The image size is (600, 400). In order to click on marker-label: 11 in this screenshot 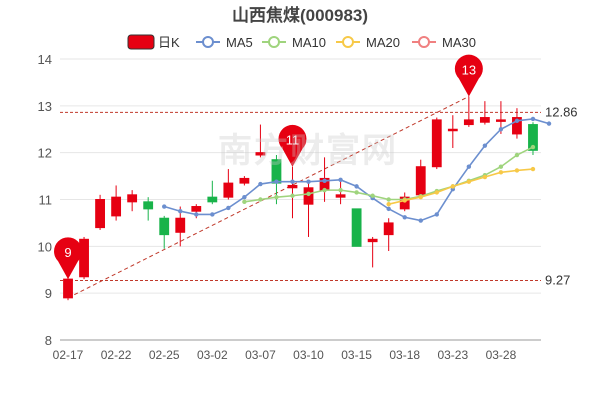, I will do `click(293, 140)`.